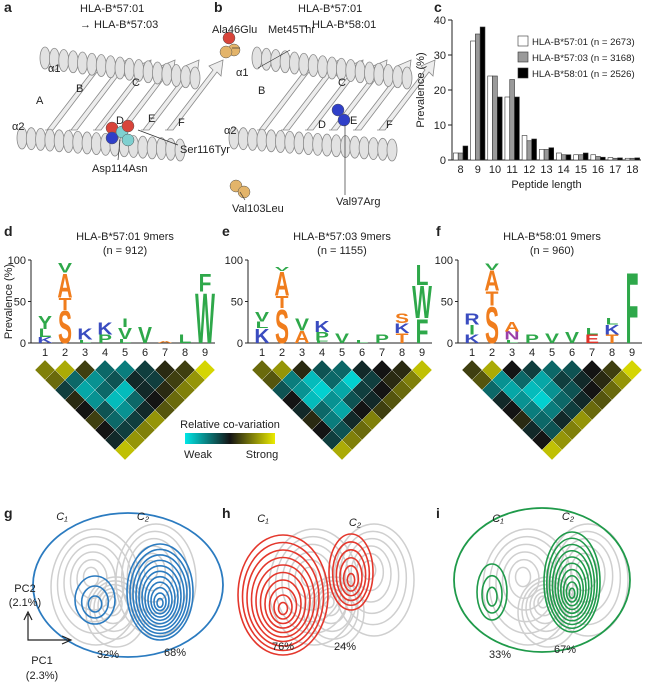 The height and width of the screenshot is (685, 650). What do you see at coordinates (194, 95) in the screenshot?
I see `beta-strand` at bounding box center [194, 95].